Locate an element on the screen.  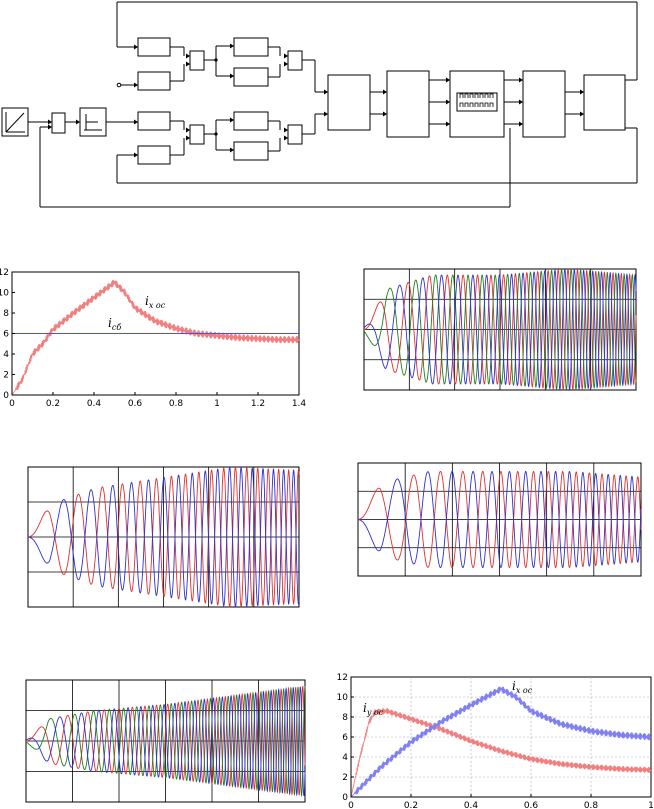
sum-block is located at coordinates (58, 123).